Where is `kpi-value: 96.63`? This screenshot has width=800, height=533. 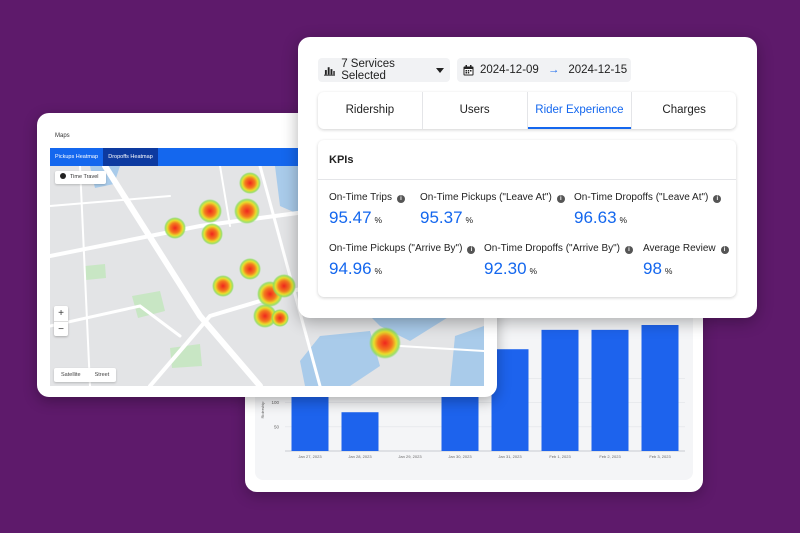
kpi-value: 96.63 is located at coordinates (595, 217).